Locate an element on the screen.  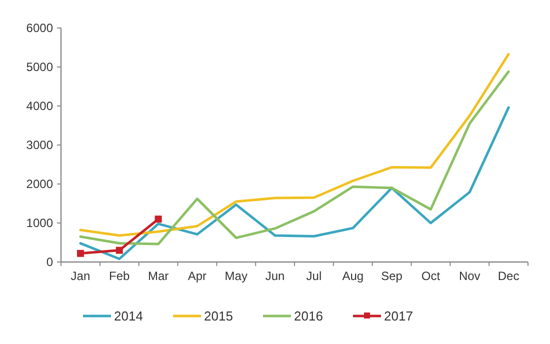
x-tick-label: Nov is located at coordinates (469, 276).